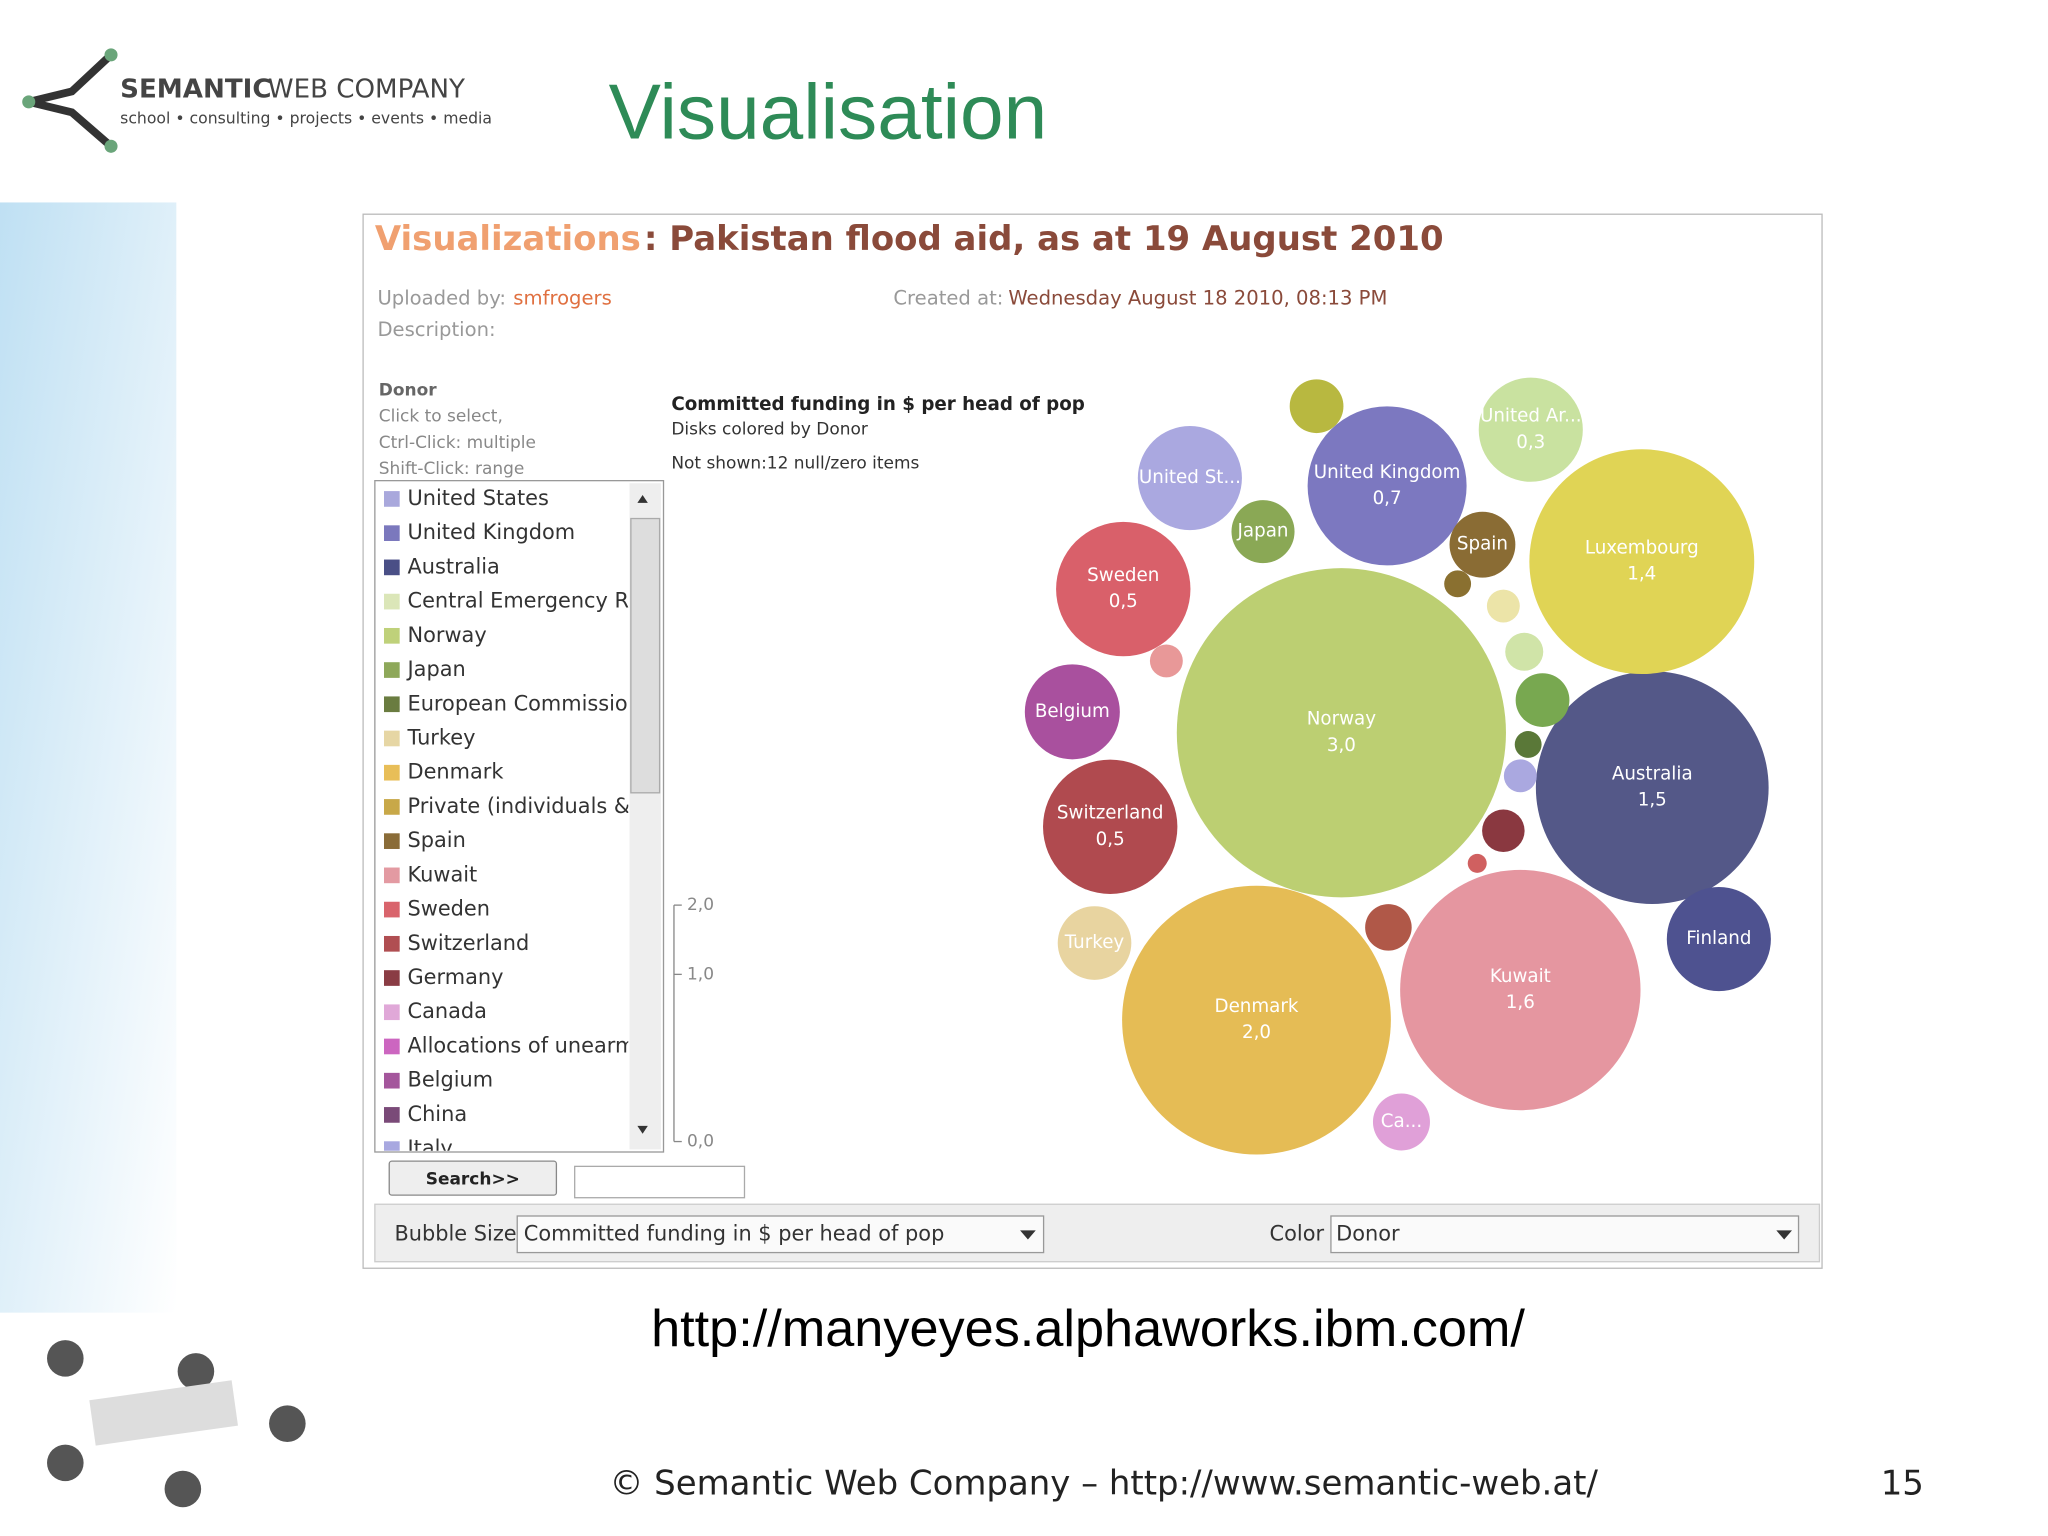 This screenshot has height=1536, width=2048. Describe the element at coordinates (441, 737) in the screenshot. I see `donor-item: Turkey` at that location.